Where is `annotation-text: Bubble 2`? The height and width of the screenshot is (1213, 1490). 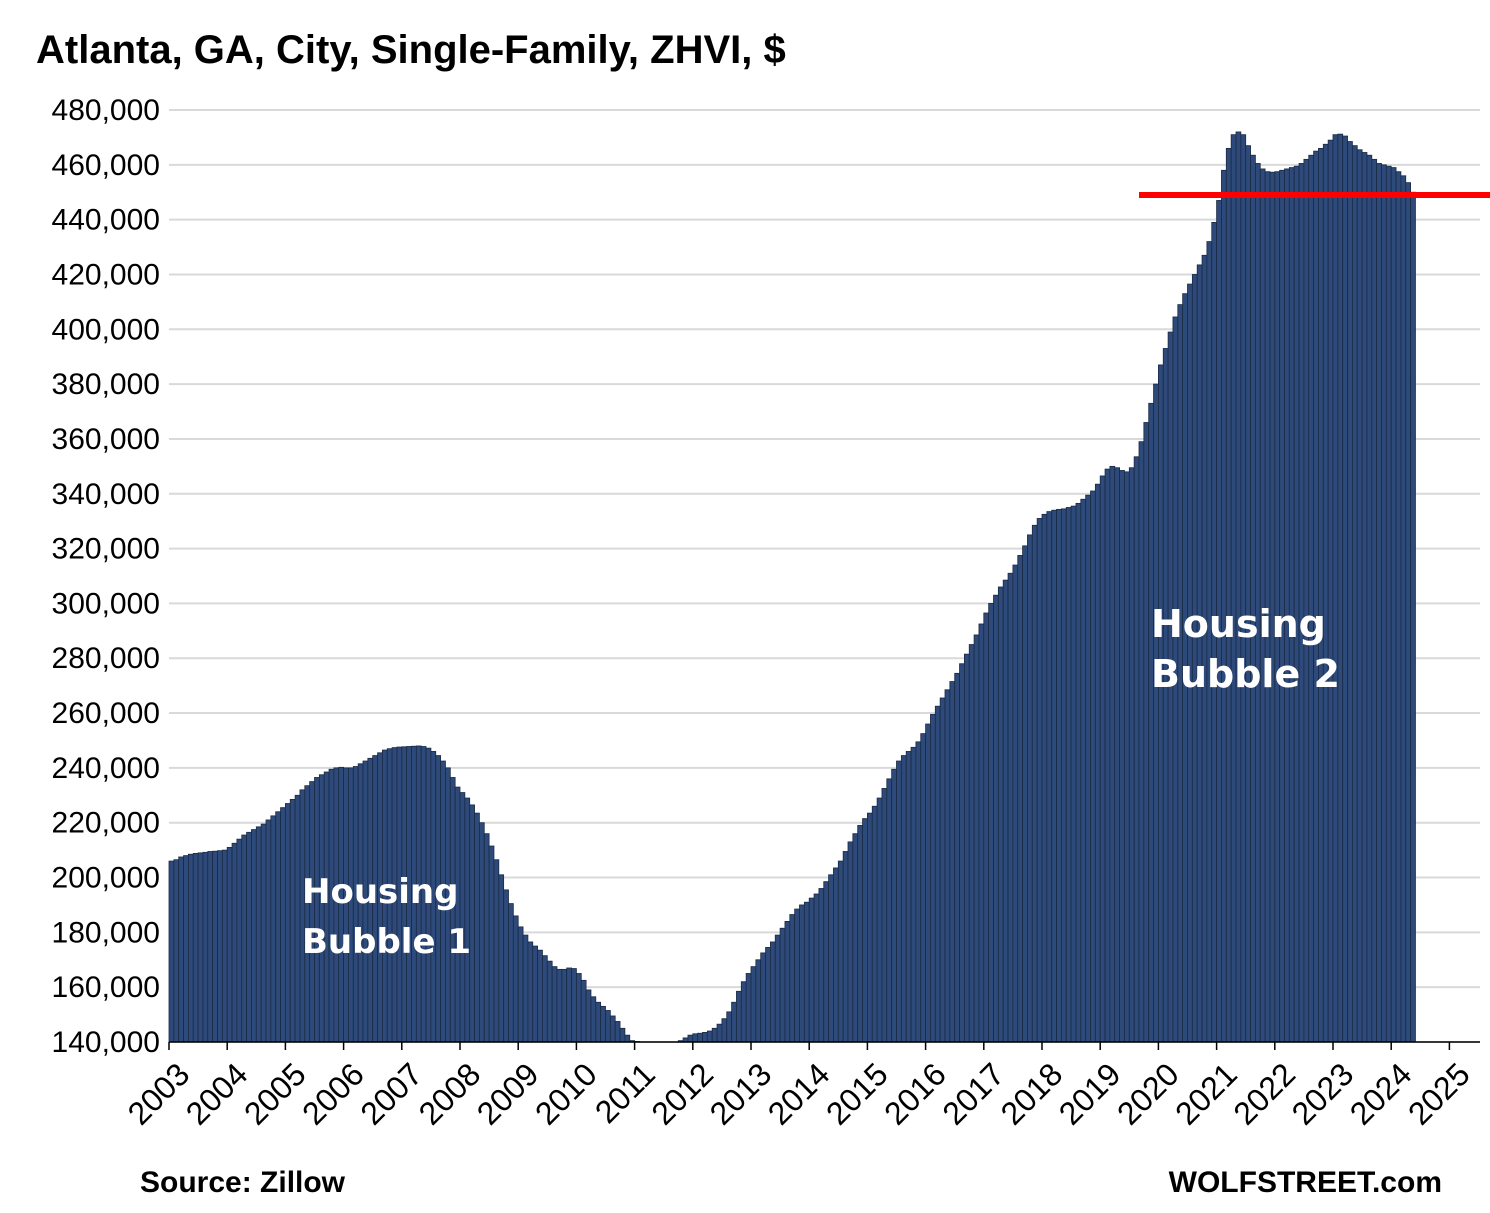 annotation-text: Bubble 2 is located at coordinates (1245, 674).